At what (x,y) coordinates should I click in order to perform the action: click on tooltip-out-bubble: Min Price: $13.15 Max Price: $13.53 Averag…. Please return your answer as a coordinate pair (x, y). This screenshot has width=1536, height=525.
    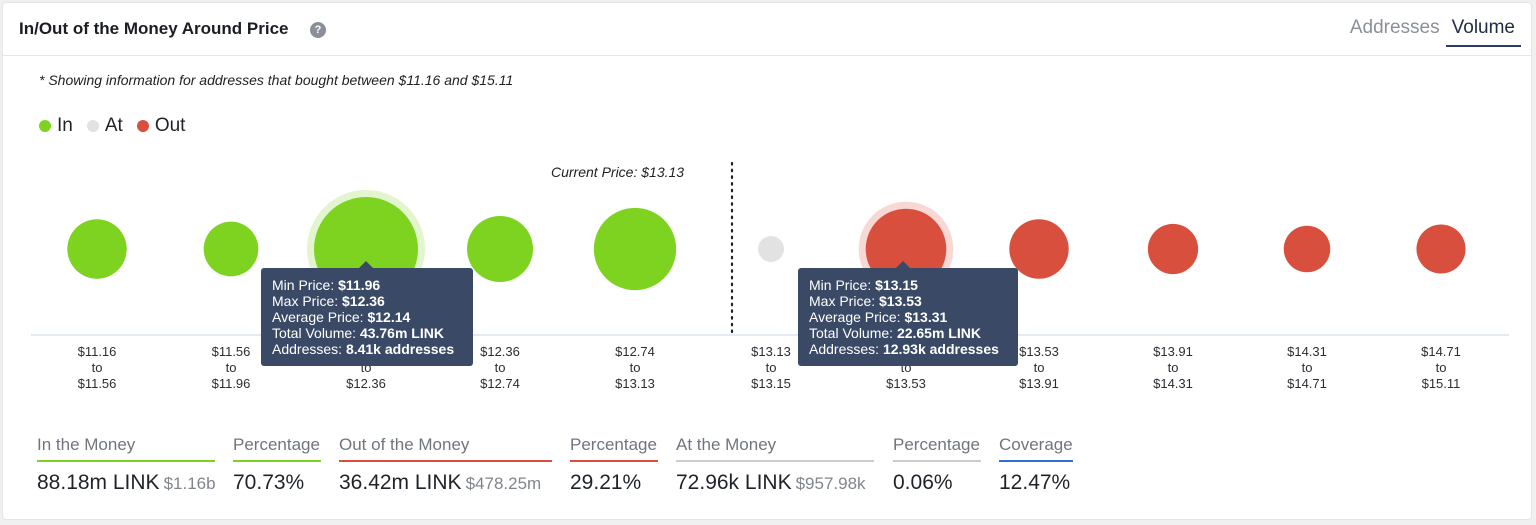
    Looking at the image, I should click on (908, 313).